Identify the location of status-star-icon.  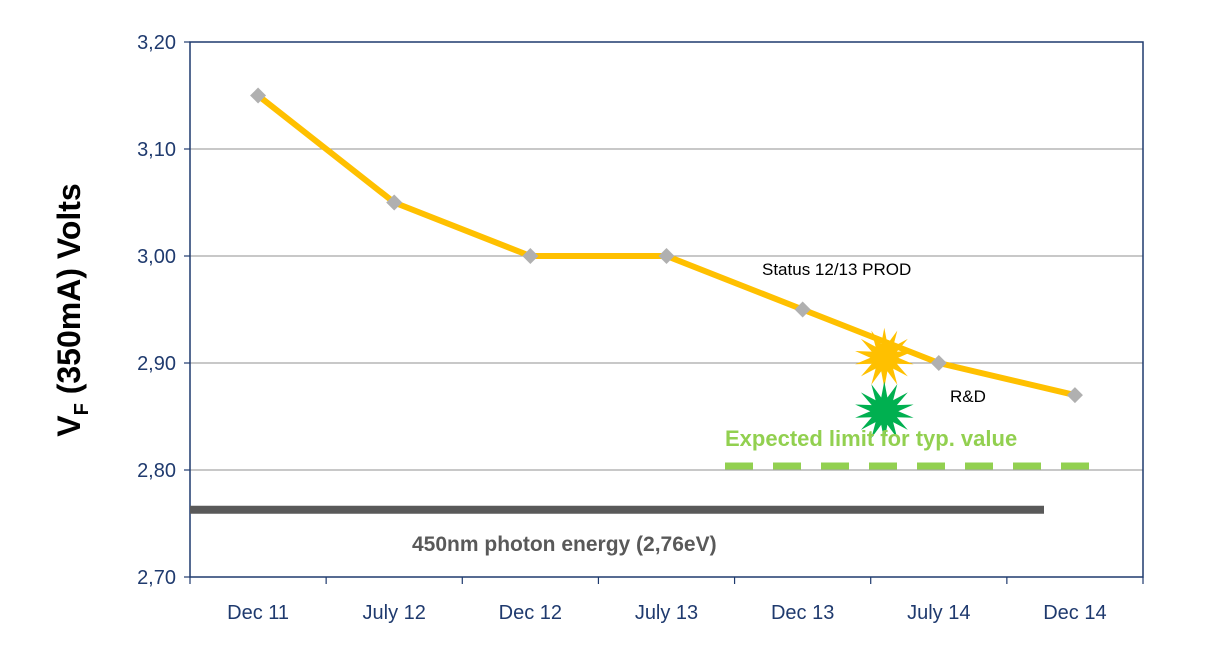
(884, 357).